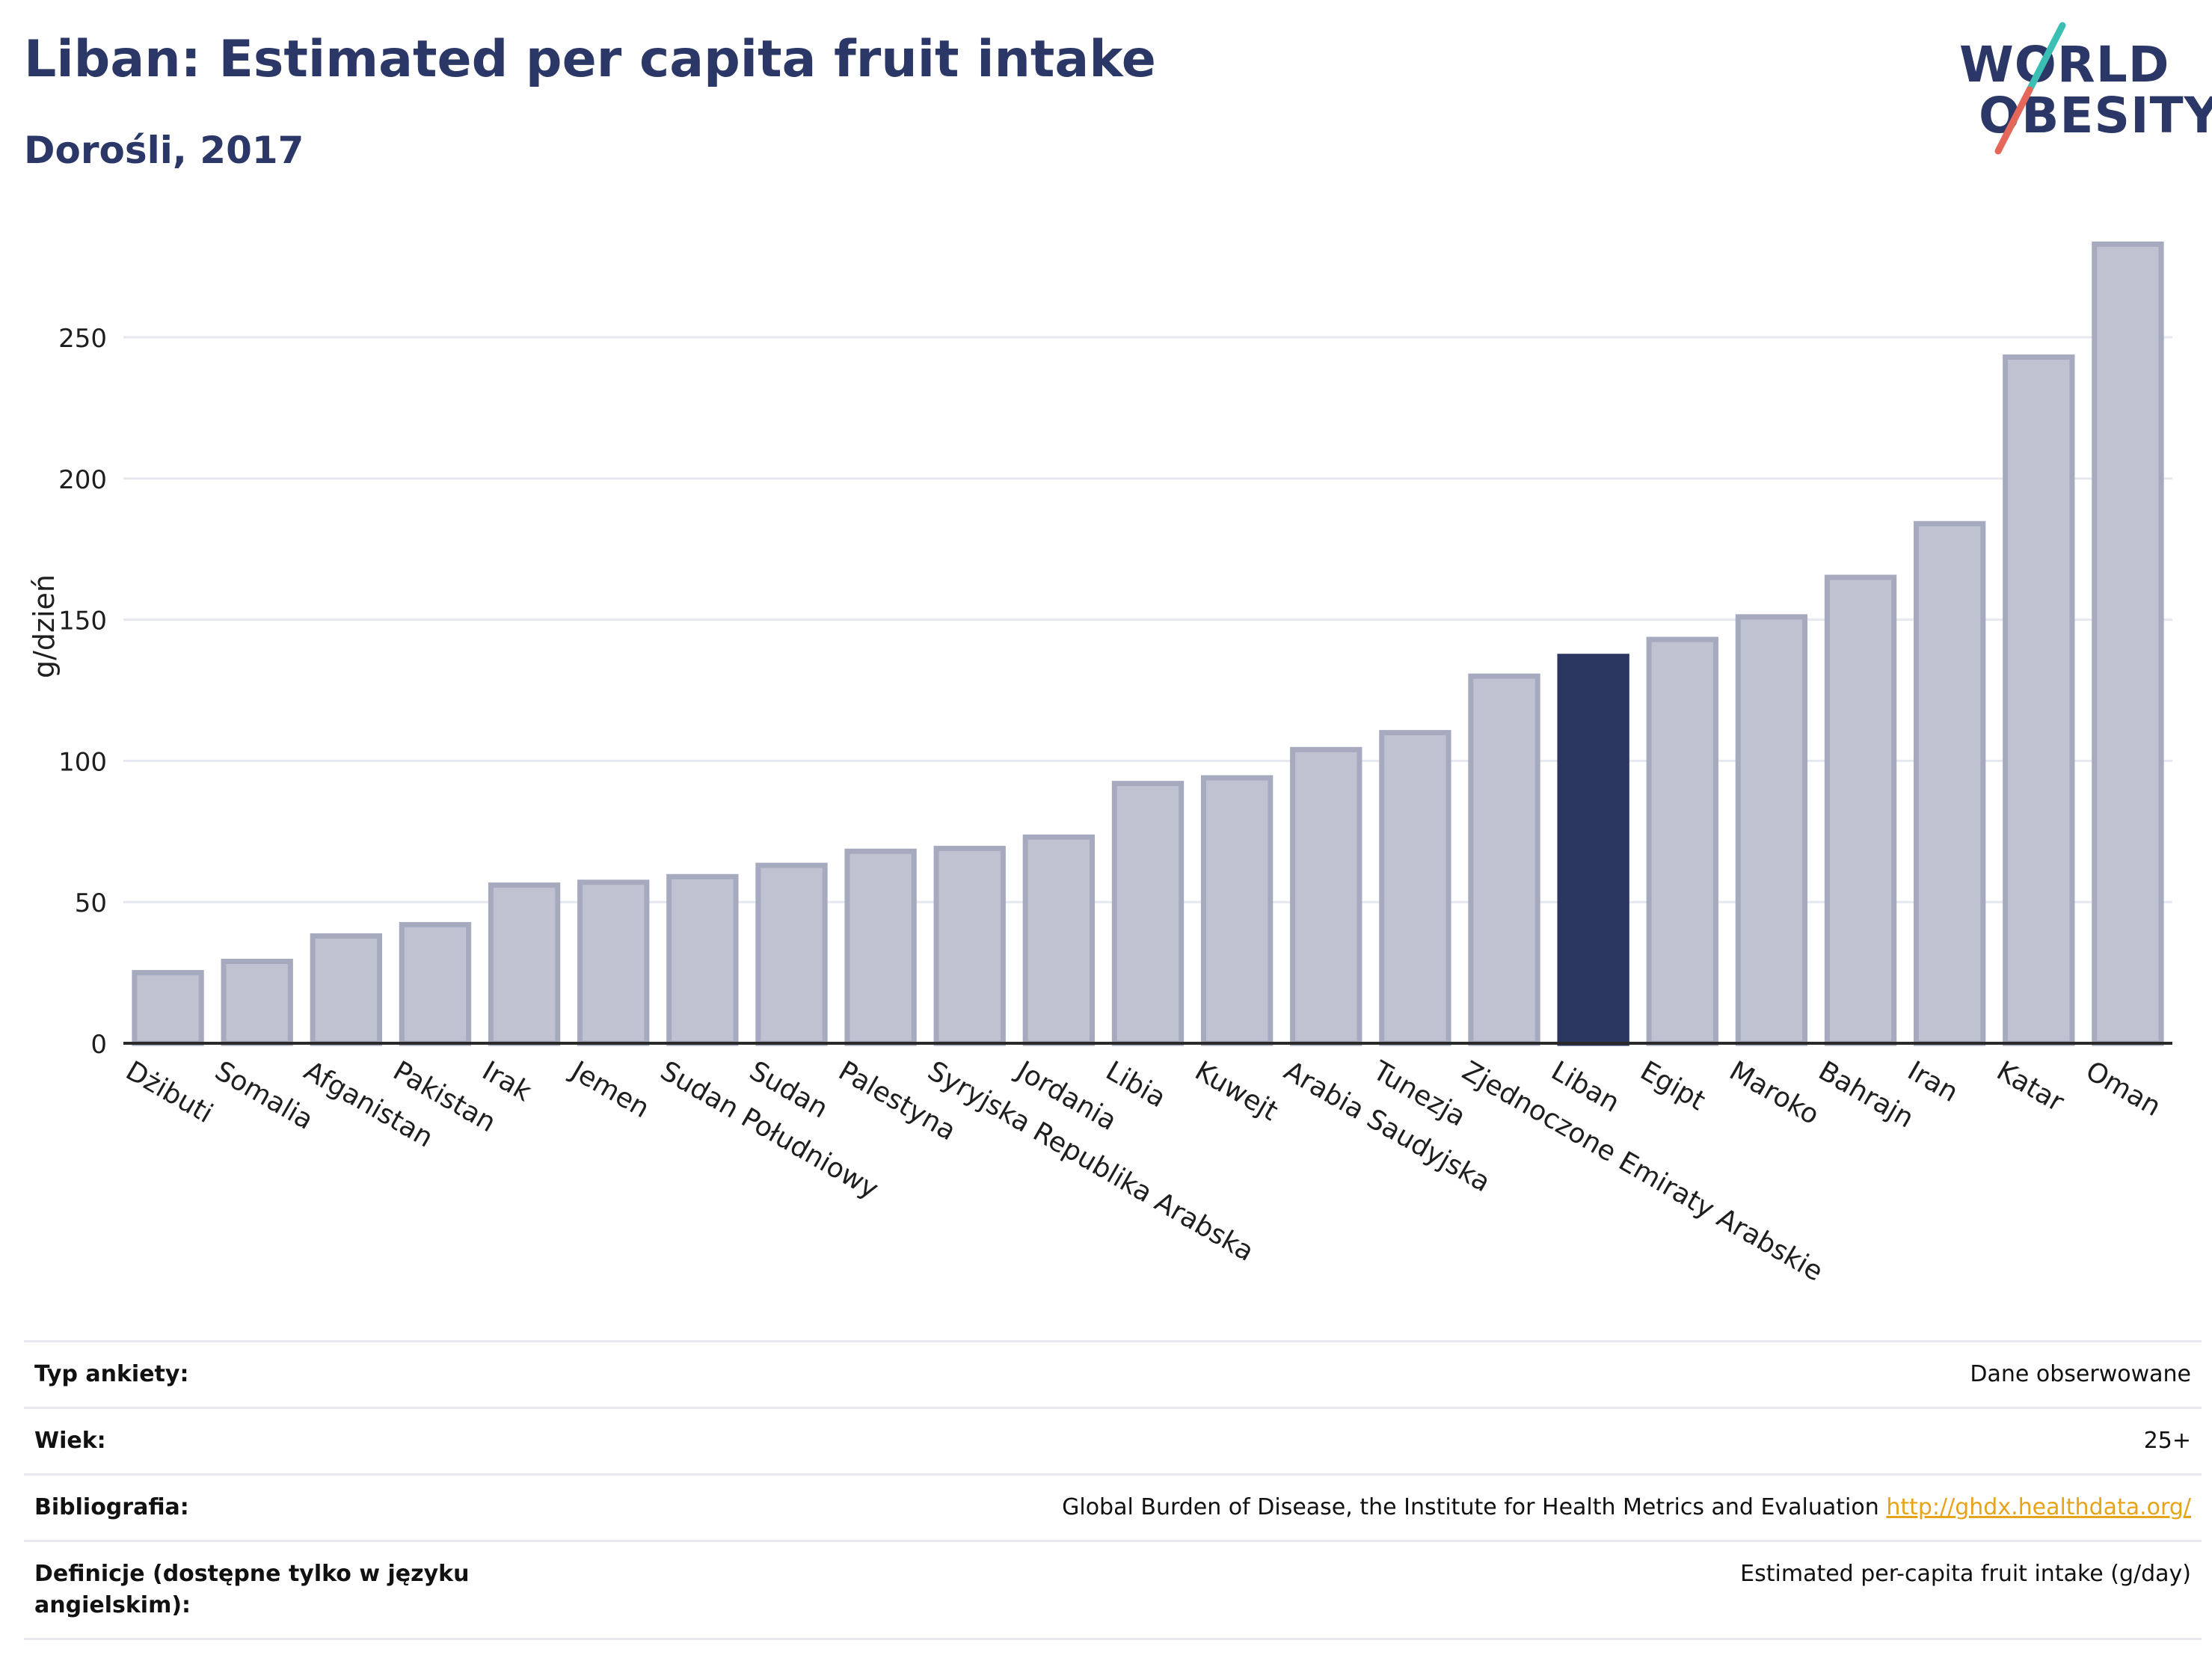 This screenshot has width=2212, height=1655. Describe the element at coordinates (169, 1092) in the screenshot. I see `x-tick-label: Dżibuti` at that location.